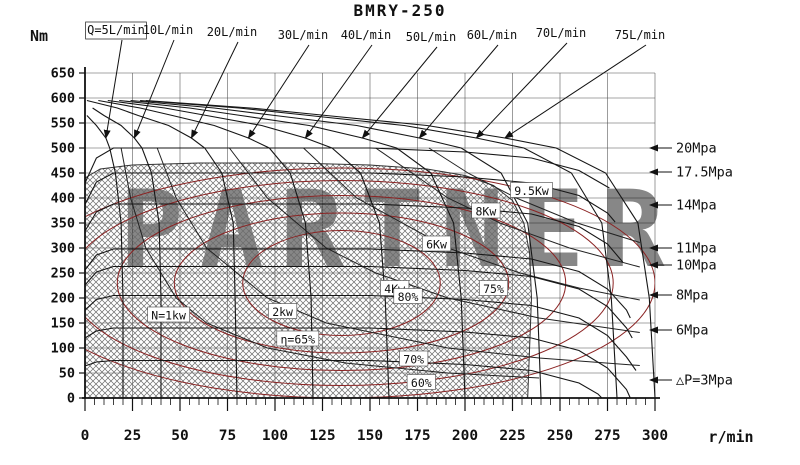  I want to click on power-label: 2kw, so click(282, 312).